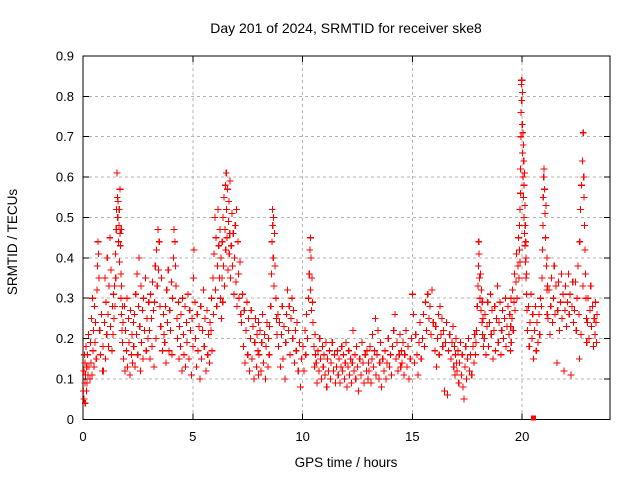  Describe the element at coordinates (302, 436) in the screenshot. I see `x-tick-label: 10` at that location.